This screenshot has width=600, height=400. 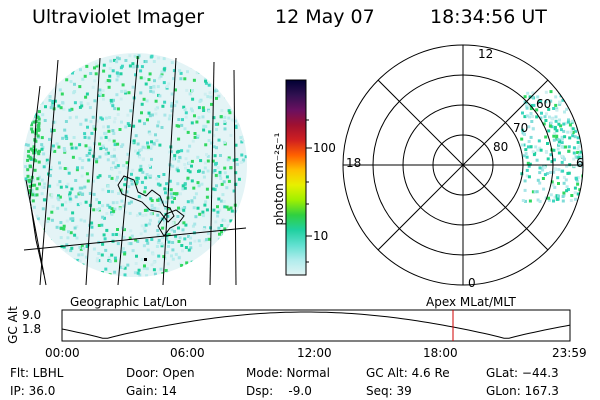 I want to click on altitude-curve, so click(x=316, y=325).